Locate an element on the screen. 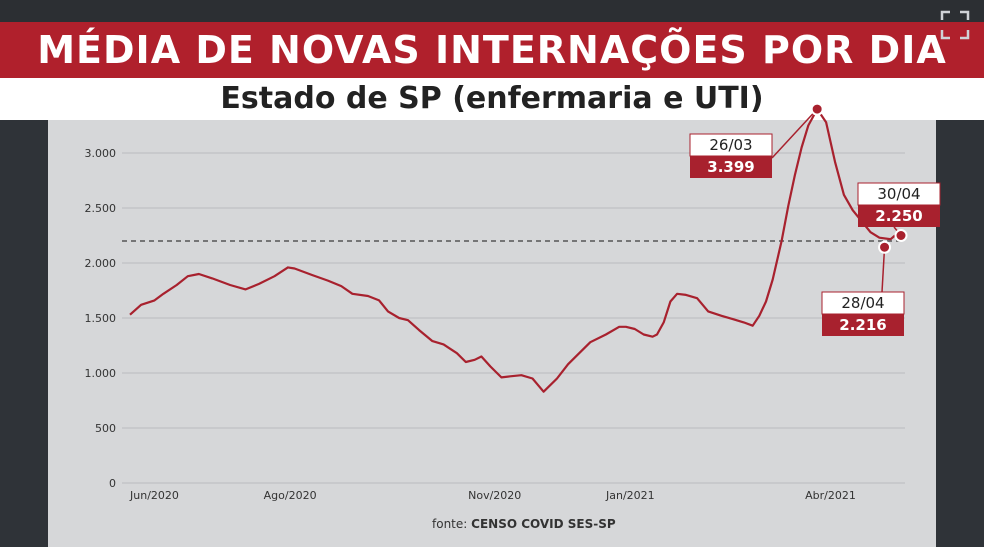 Image resolution: width=984 pixels, height=547 pixels. y-tick-label: 500 is located at coordinates (105, 428).